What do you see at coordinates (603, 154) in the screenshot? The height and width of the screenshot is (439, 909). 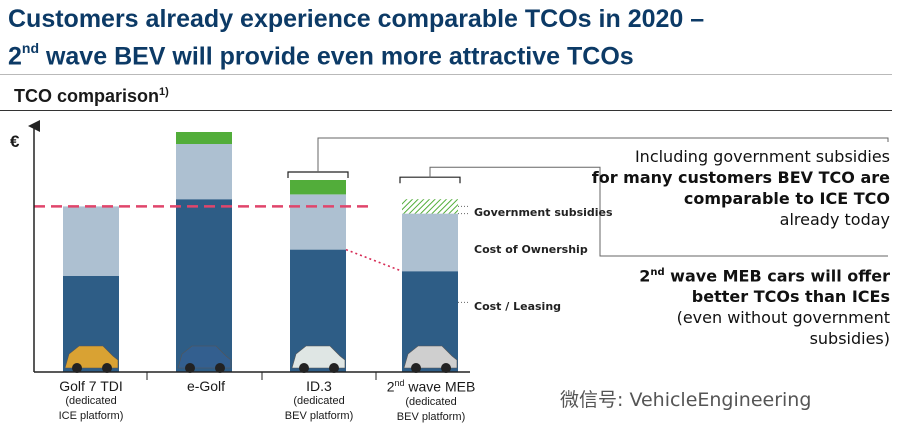 I see `callout-connector-id3` at bounding box center [603, 154].